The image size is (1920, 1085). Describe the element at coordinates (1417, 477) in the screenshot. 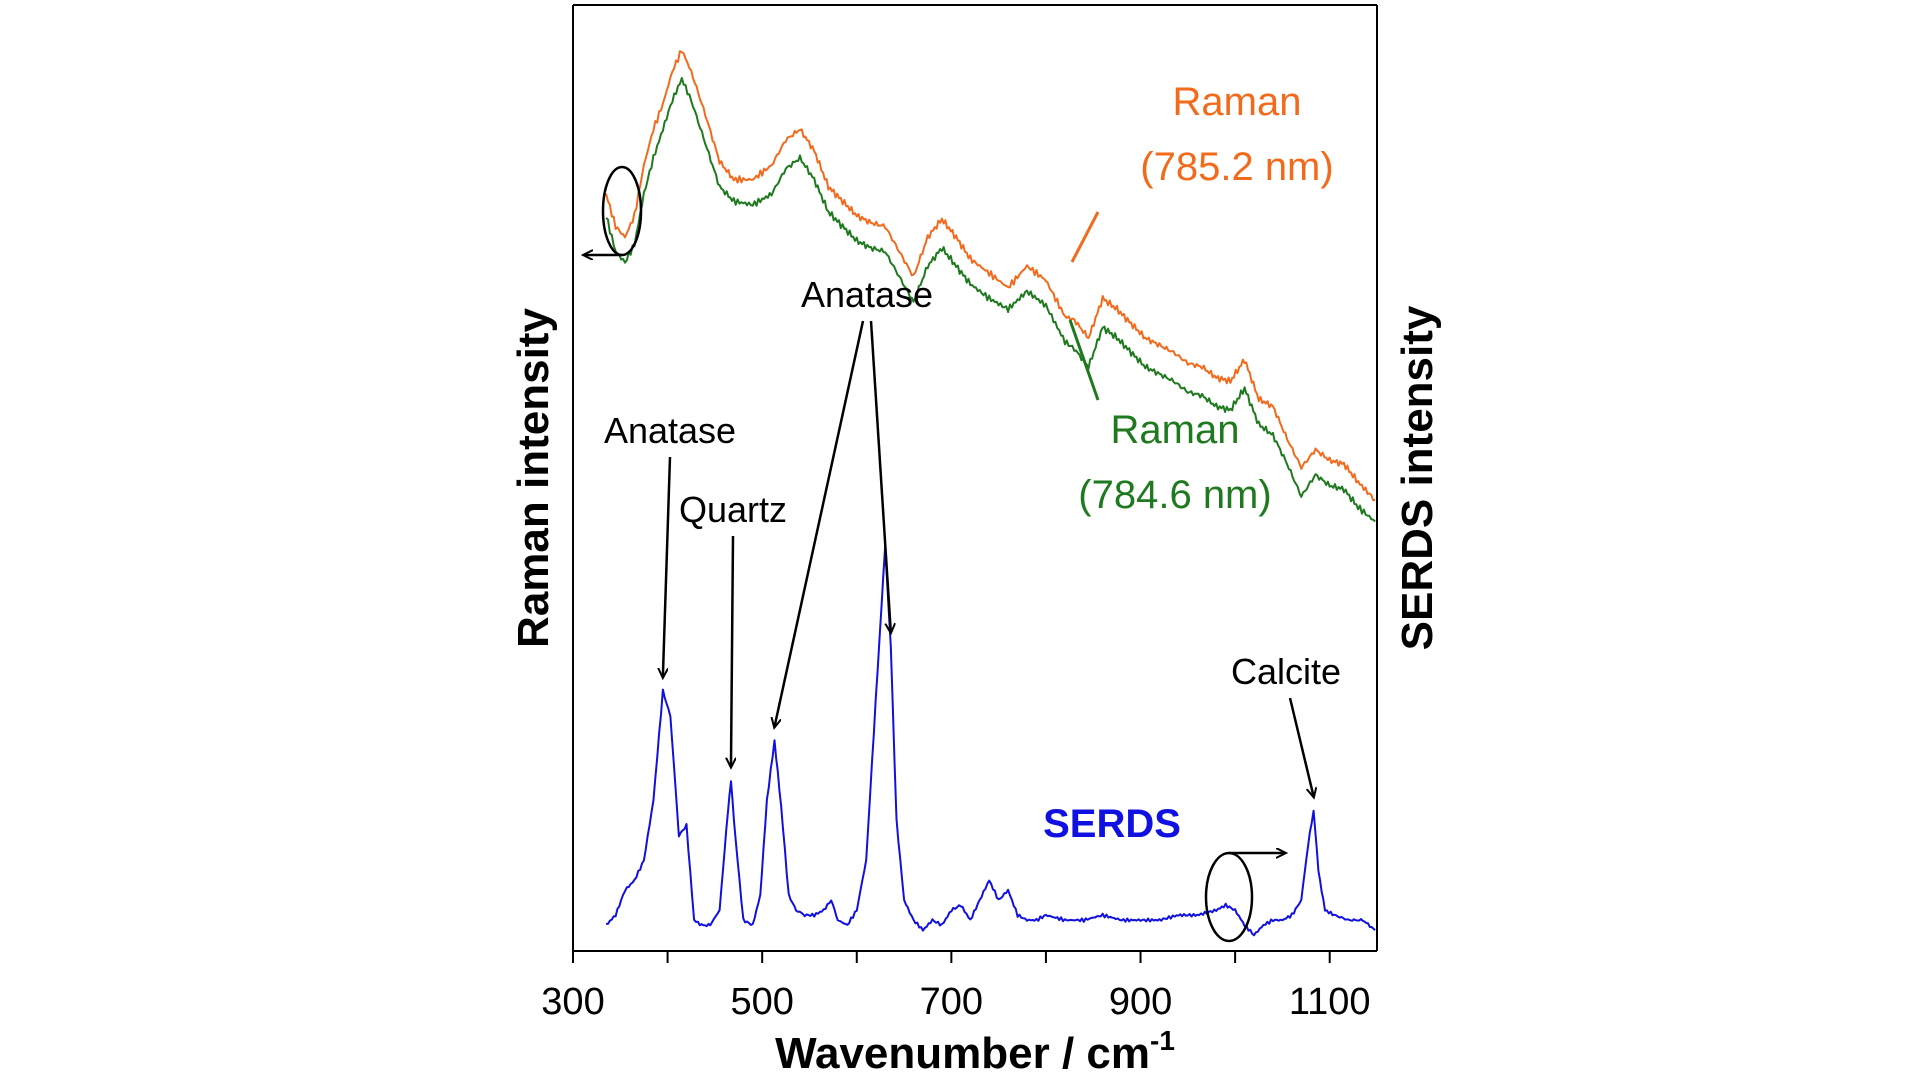

I see `y-axis-label-right: SERDS intensity` at that location.